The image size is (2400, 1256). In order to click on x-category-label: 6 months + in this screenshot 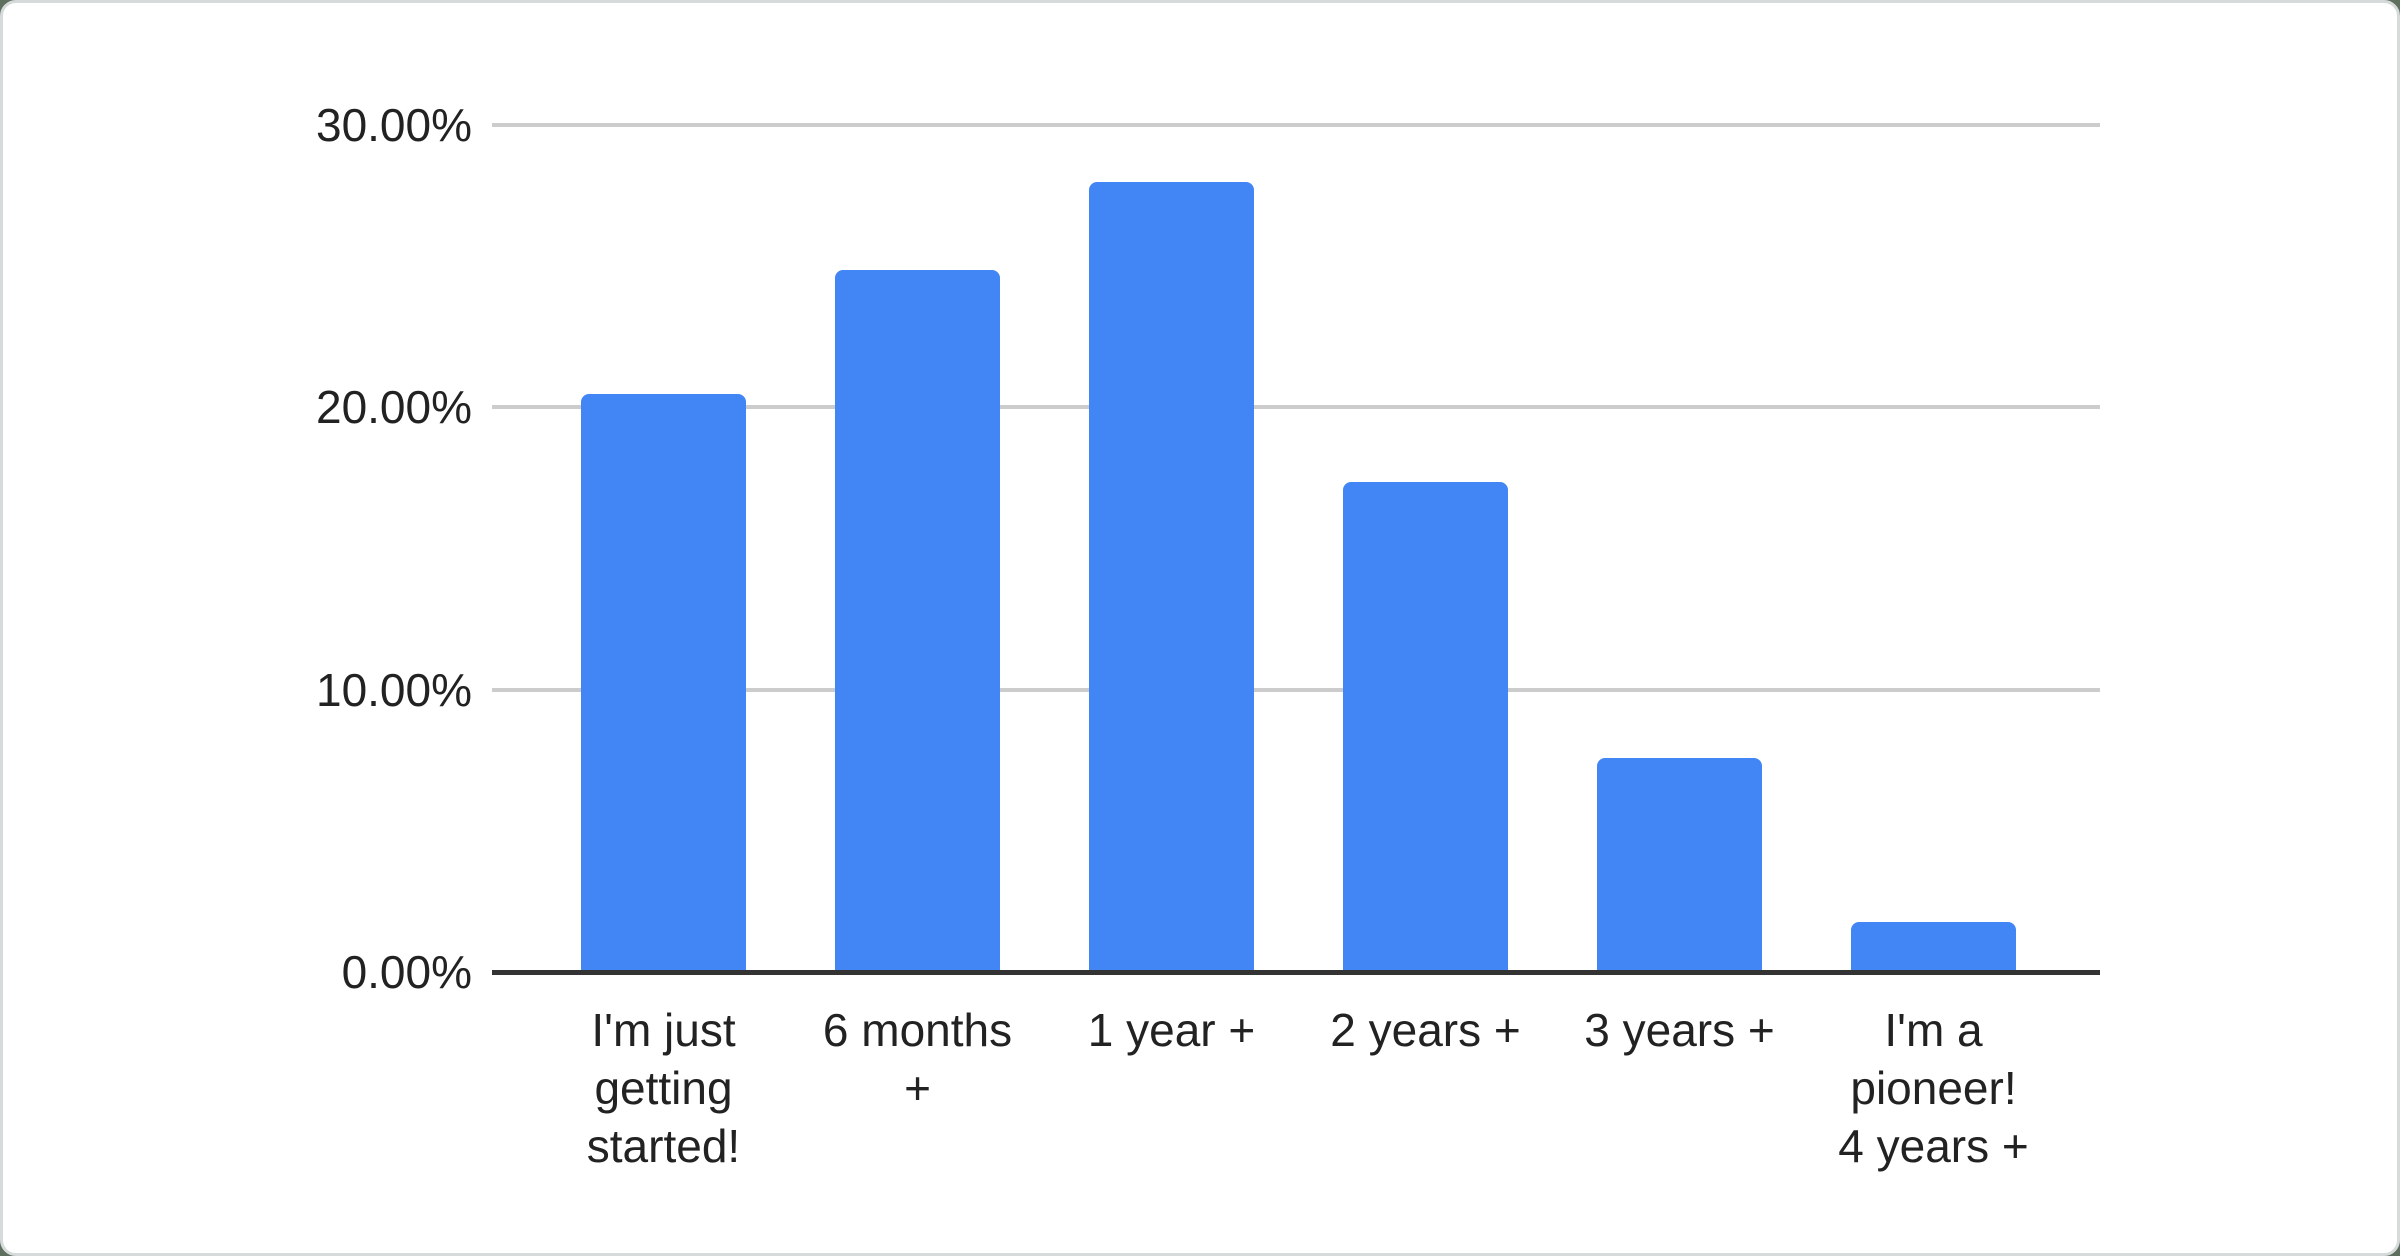, I will do `click(917, 1059)`.